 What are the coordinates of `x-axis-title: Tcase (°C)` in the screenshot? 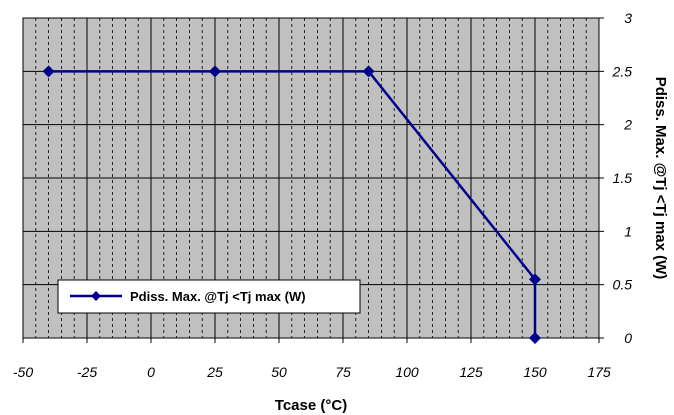 It's located at (311, 405).